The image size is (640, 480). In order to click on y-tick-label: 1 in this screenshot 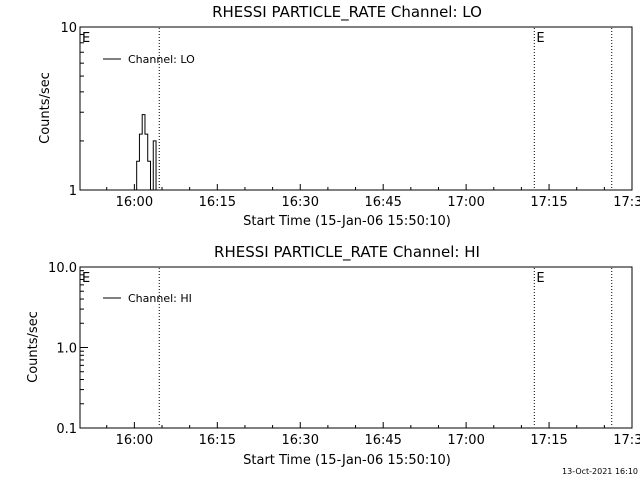, I will do `click(73, 191)`.